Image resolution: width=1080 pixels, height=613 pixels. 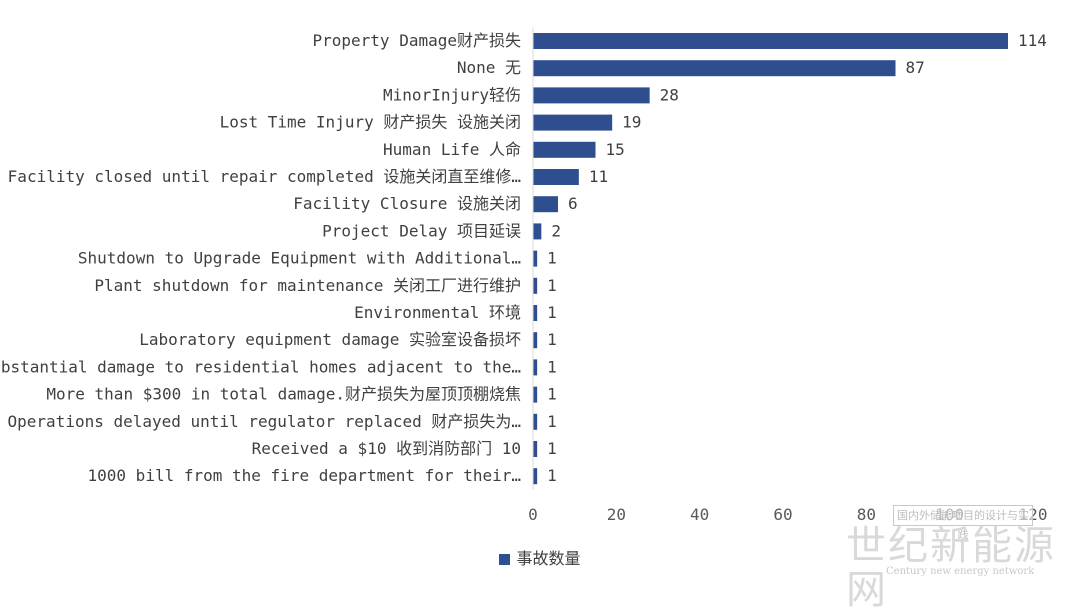 I want to click on x-tick-label: 0, so click(x=533, y=514).